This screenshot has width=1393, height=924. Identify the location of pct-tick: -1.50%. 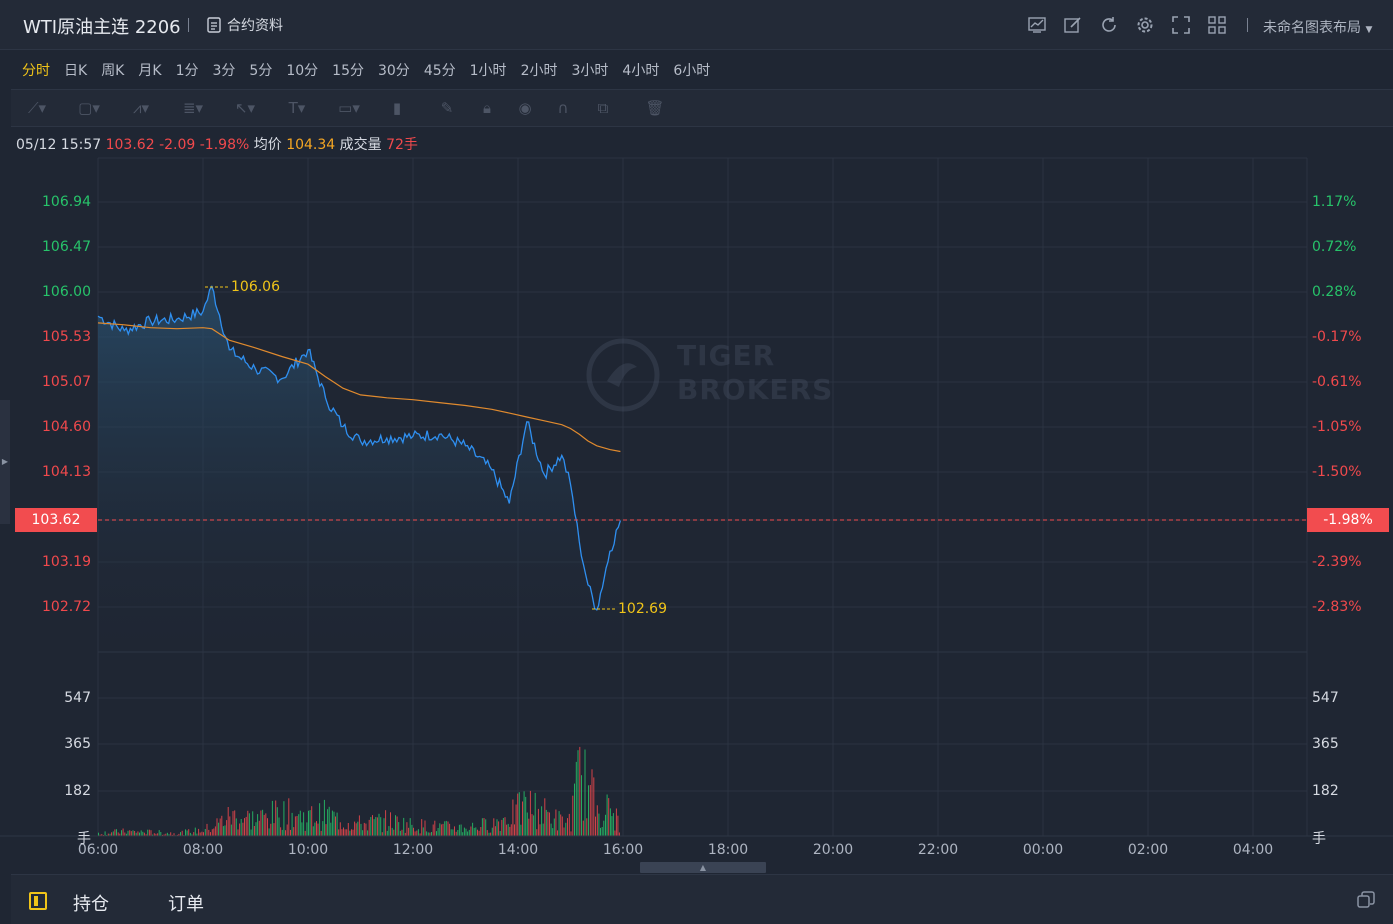
(1337, 472).